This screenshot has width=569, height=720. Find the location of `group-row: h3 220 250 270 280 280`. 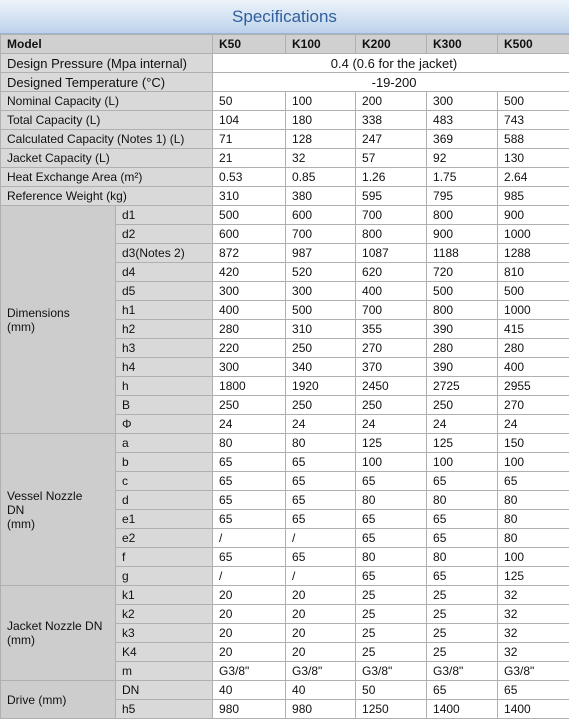

group-row: h3 220 250 270 280 280 is located at coordinates (285, 348).